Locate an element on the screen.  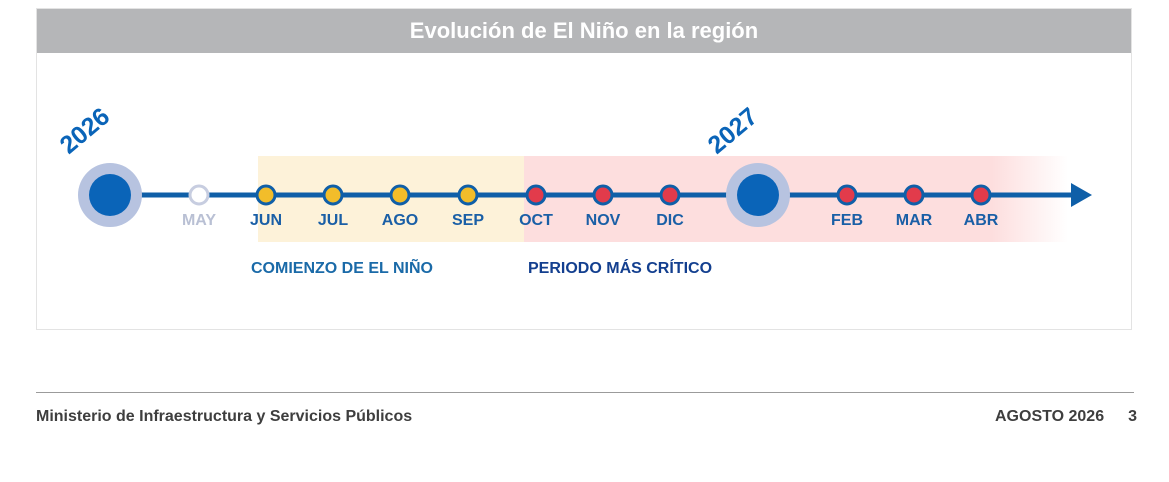
month-dot-ago is located at coordinates (400, 195).